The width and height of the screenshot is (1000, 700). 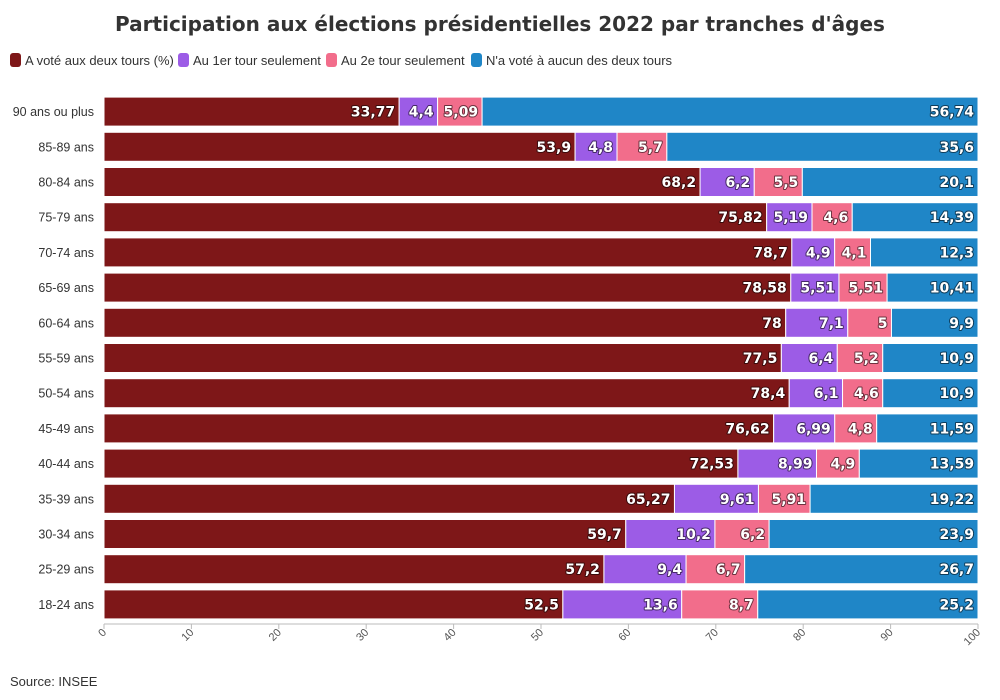 I want to click on category-label: 80-84 ans, so click(x=66, y=183).